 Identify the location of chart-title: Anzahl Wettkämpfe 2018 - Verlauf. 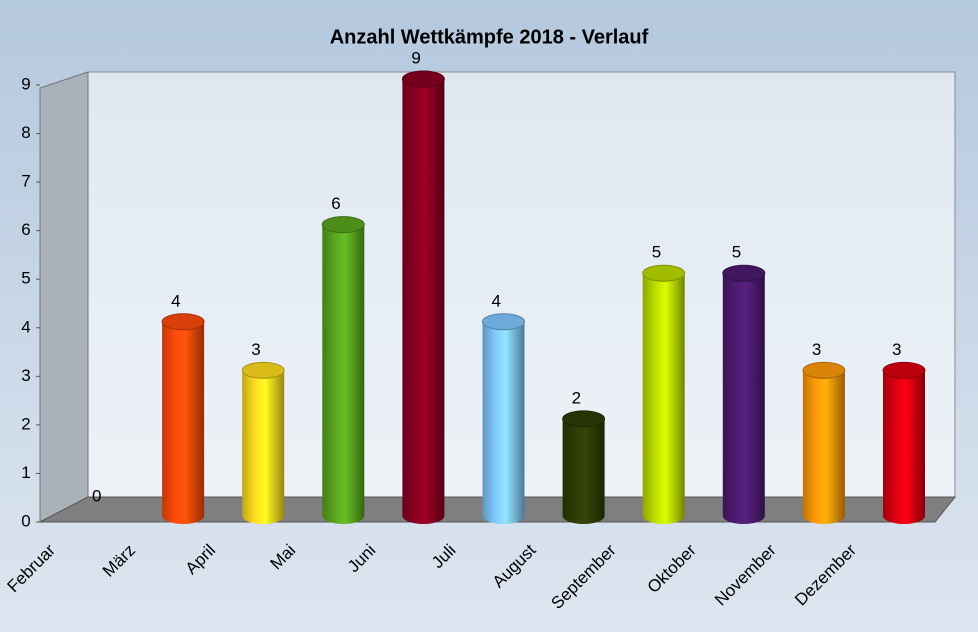
(489, 37).